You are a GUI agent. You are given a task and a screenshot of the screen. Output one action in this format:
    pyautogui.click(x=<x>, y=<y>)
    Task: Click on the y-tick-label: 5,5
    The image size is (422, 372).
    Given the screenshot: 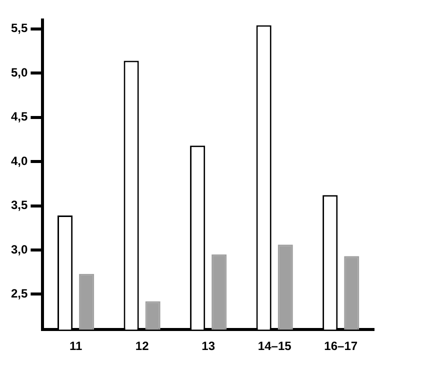 What is the action you would take?
    pyautogui.click(x=19, y=28)
    